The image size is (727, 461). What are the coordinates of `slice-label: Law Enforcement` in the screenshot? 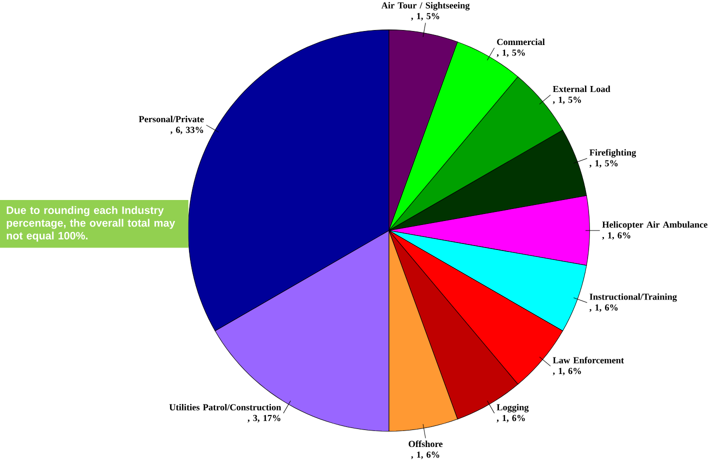 It's located at (588, 360).